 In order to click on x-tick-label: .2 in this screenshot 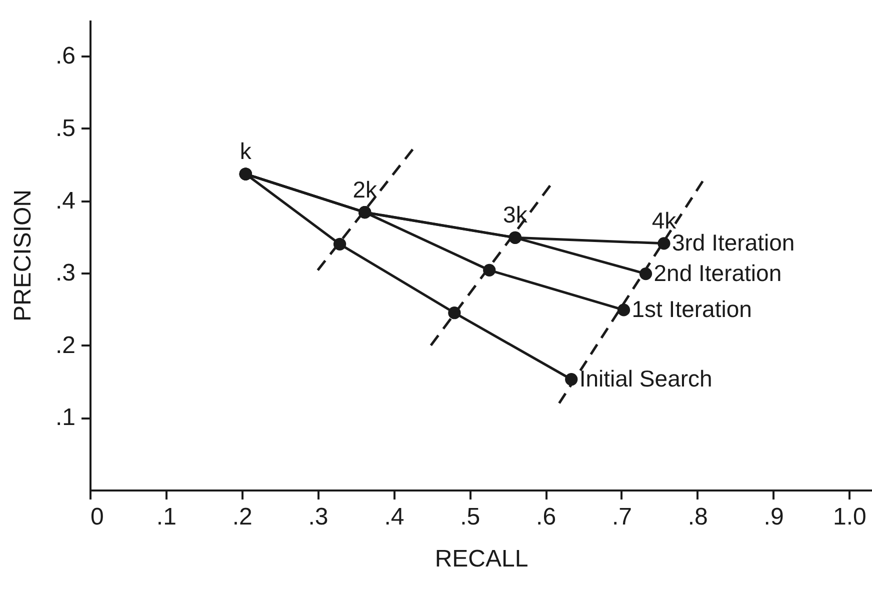, I will do `click(242, 517)`.